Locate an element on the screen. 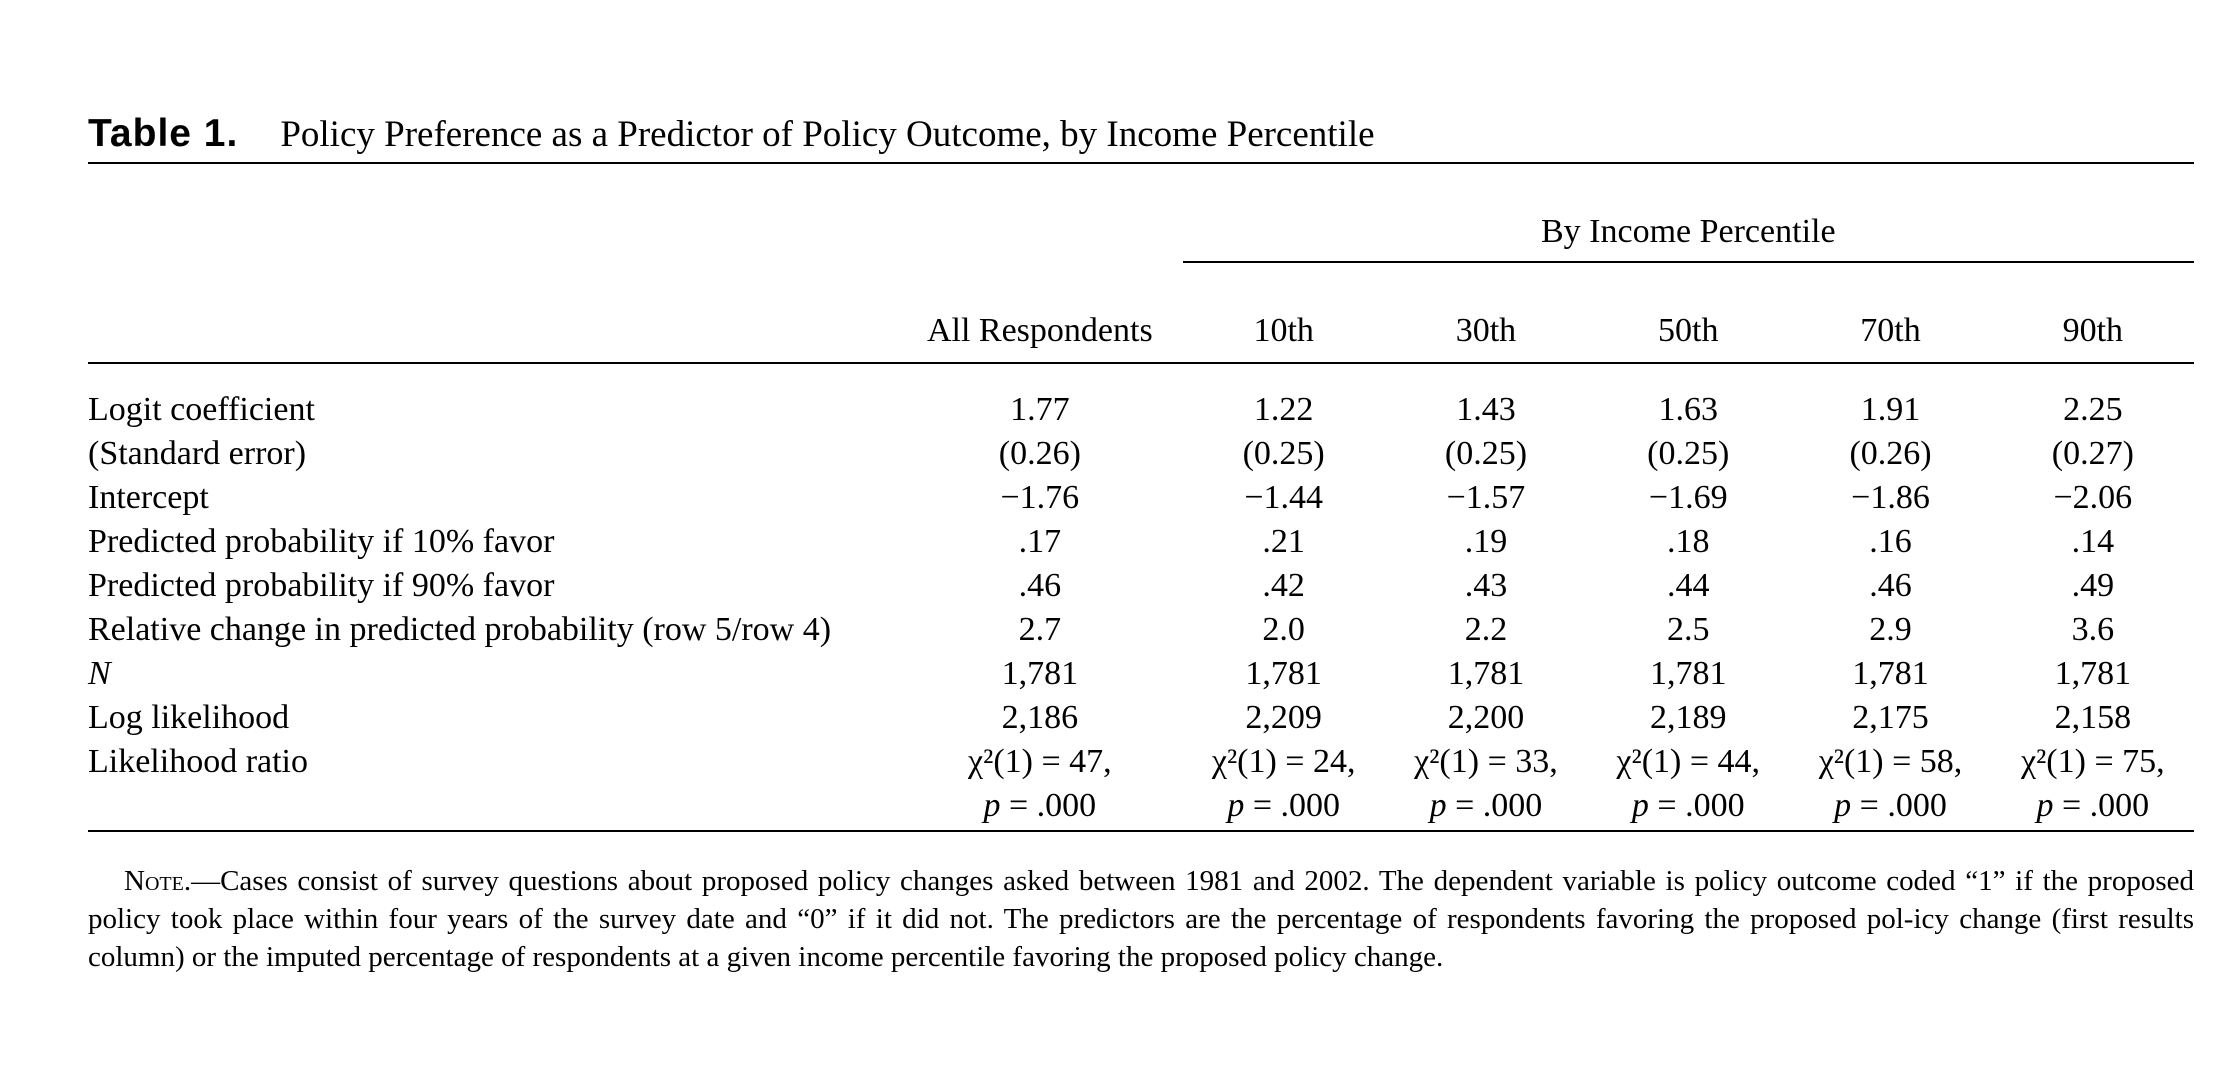 The width and height of the screenshot is (2230, 1090). spacer-row is located at coordinates (1141, 375).